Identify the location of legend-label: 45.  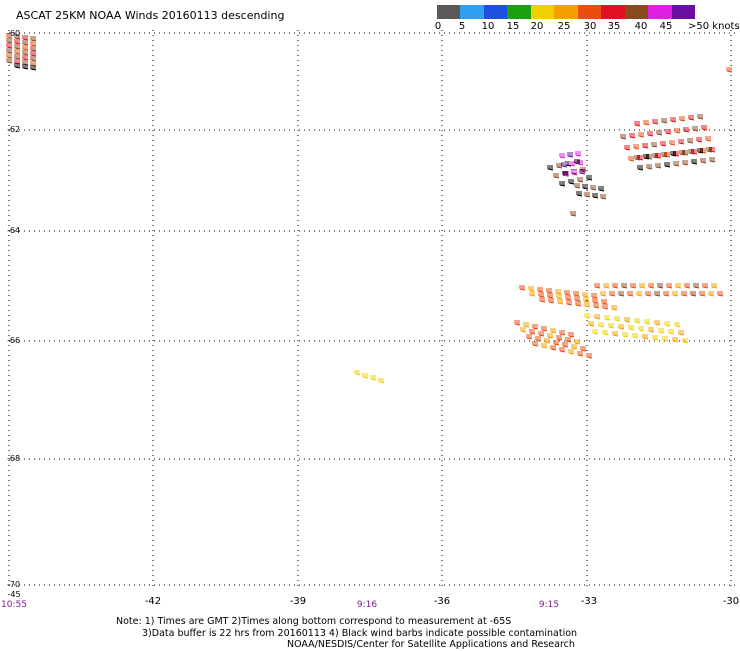
(666, 26).